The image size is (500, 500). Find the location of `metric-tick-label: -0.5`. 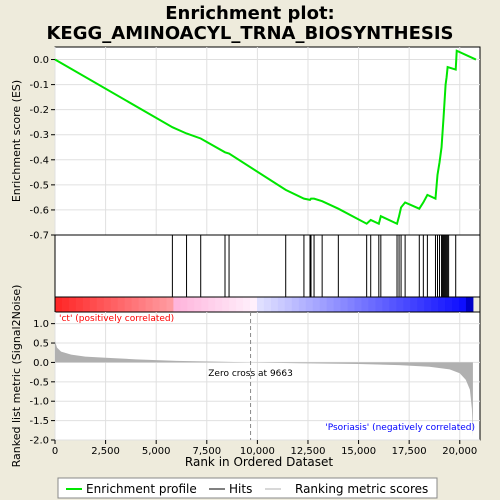

metric-tick-label: -0.5 is located at coordinates (39, 382).